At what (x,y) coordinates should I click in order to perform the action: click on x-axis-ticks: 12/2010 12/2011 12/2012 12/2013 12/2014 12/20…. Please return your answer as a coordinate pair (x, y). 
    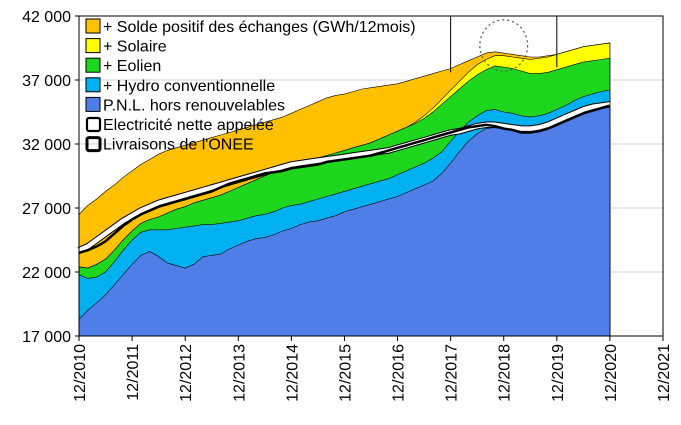
    Looking at the image, I should click on (372, 369).